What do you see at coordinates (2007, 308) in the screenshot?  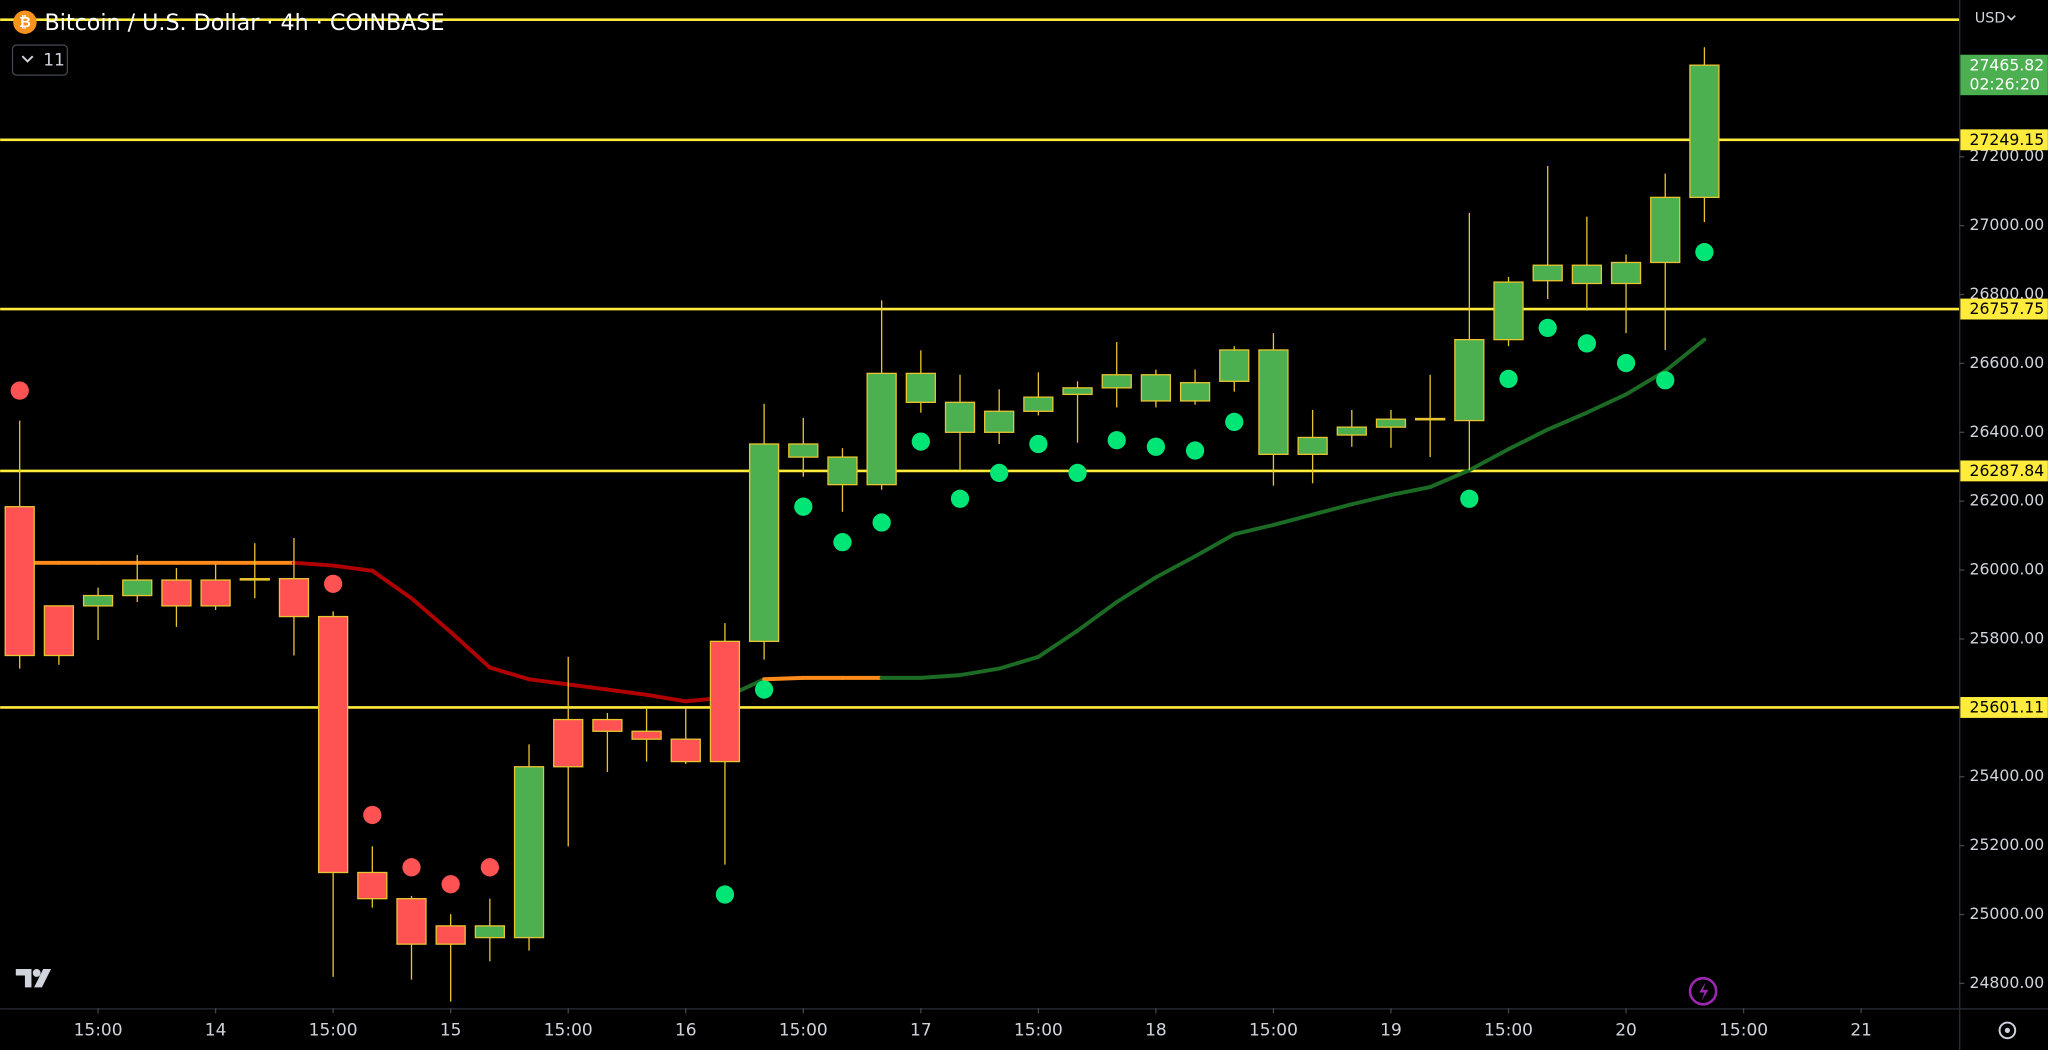 I see `level-label: 26757.75` at bounding box center [2007, 308].